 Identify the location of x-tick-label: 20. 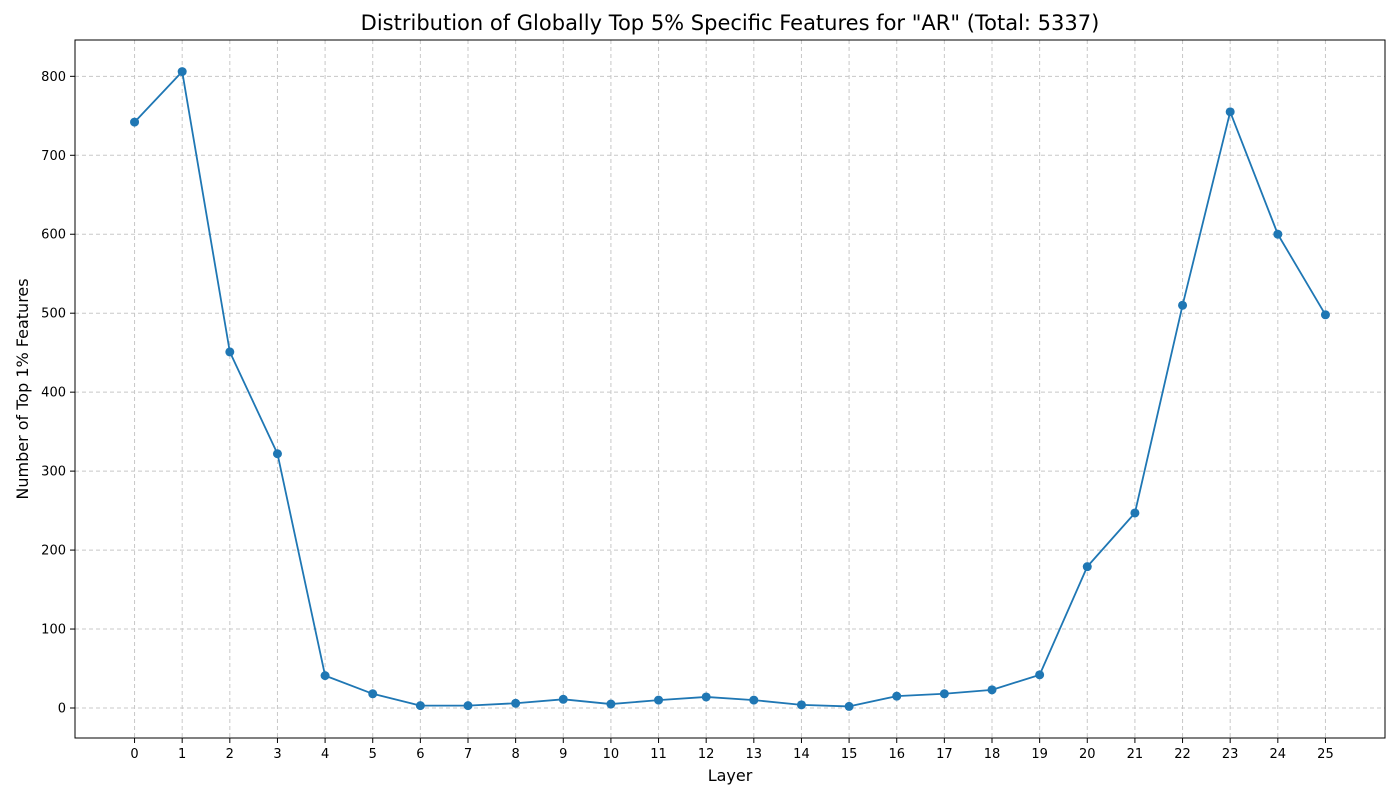
(1087, 754).